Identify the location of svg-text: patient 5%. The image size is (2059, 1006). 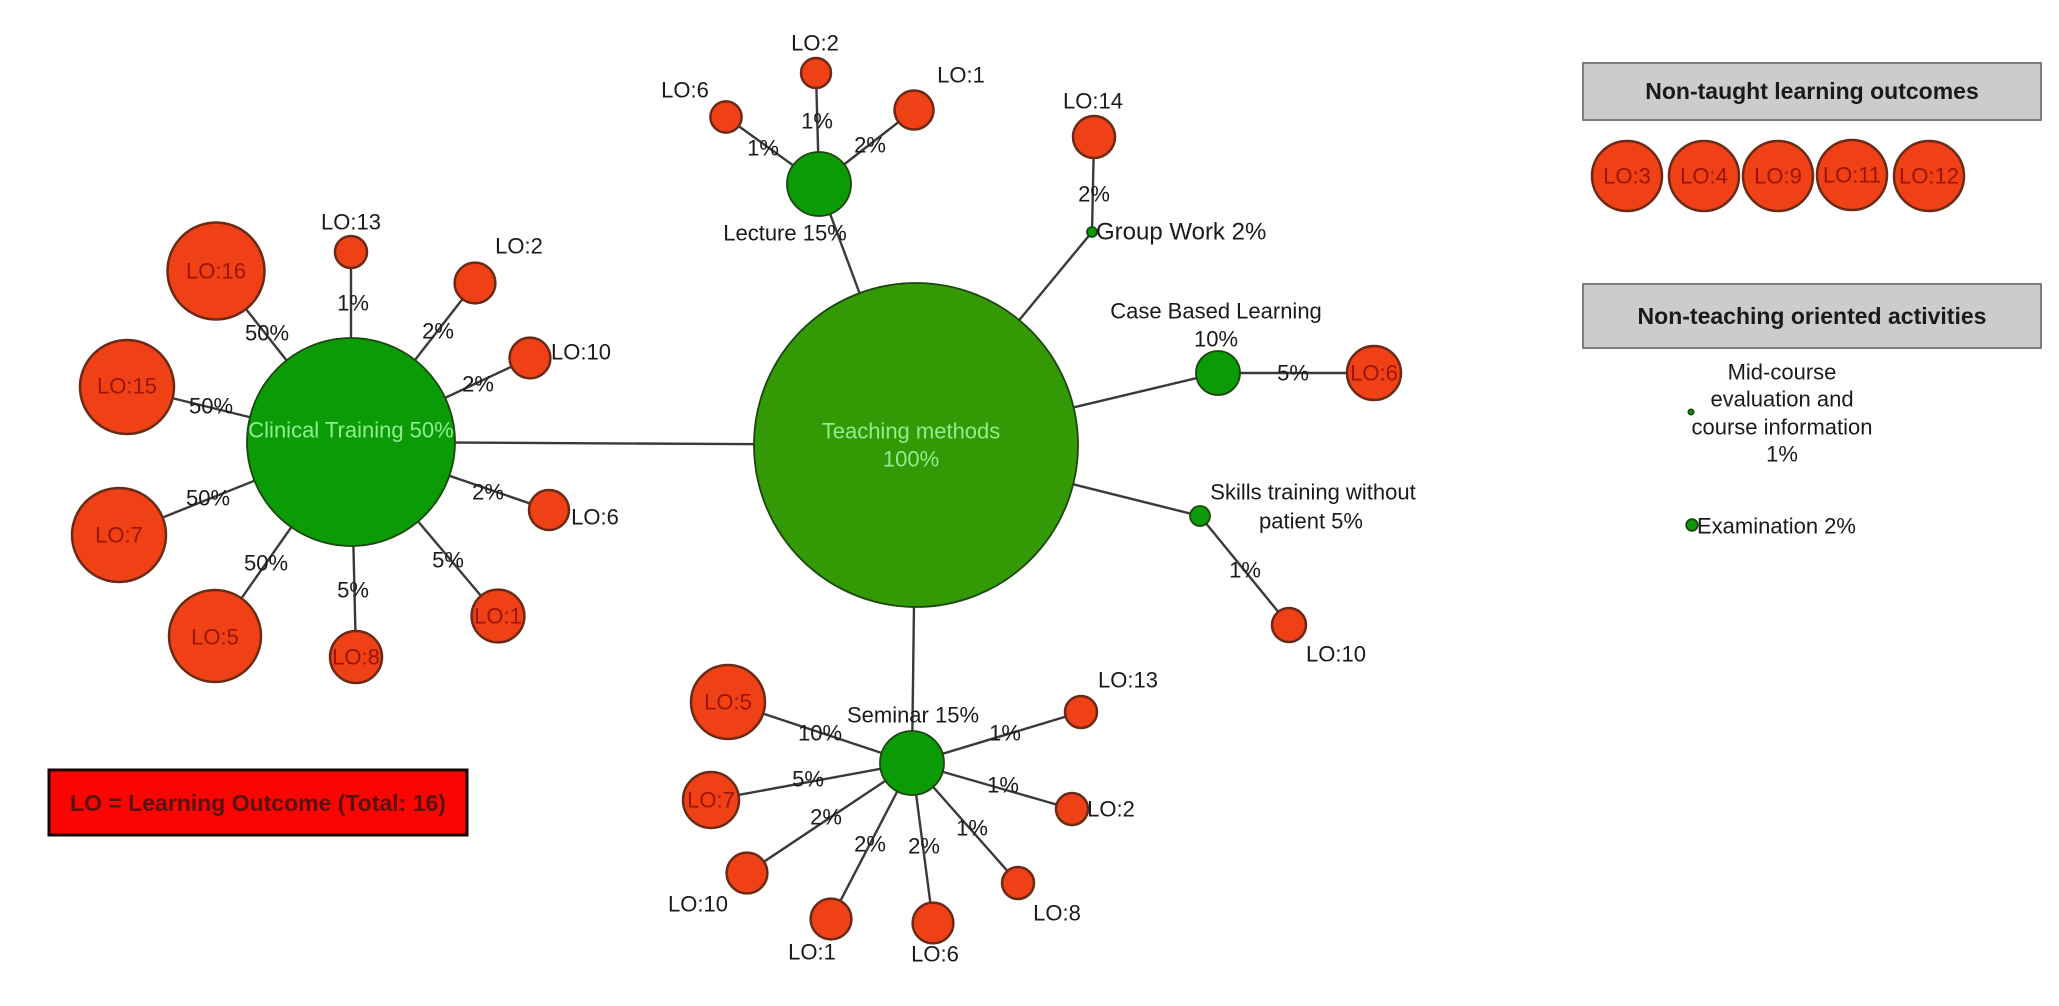
(1311, 521).